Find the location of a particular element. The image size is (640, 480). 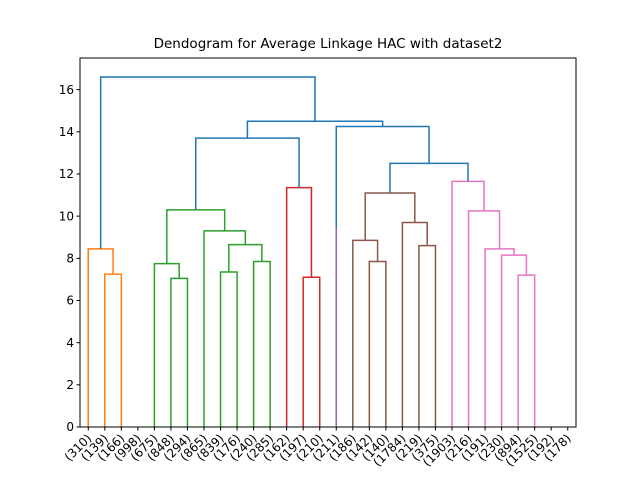

y-tick-label: 10 is located at coordinates (66, 216).